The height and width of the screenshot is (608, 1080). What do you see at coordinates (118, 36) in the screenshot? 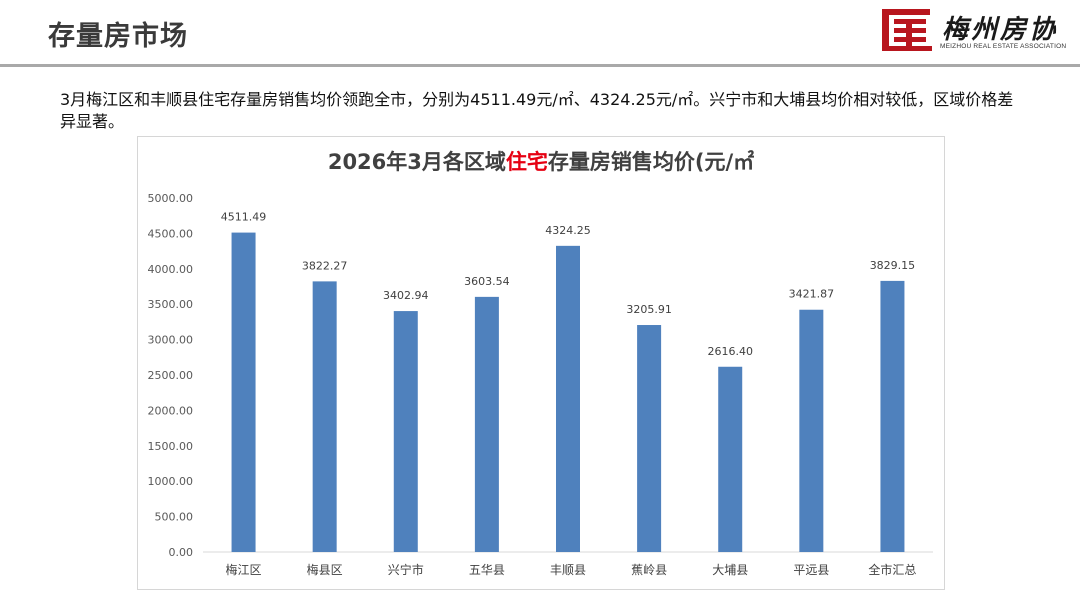
I see `page-title: 存量房市场` at bounding box center [118, 36].